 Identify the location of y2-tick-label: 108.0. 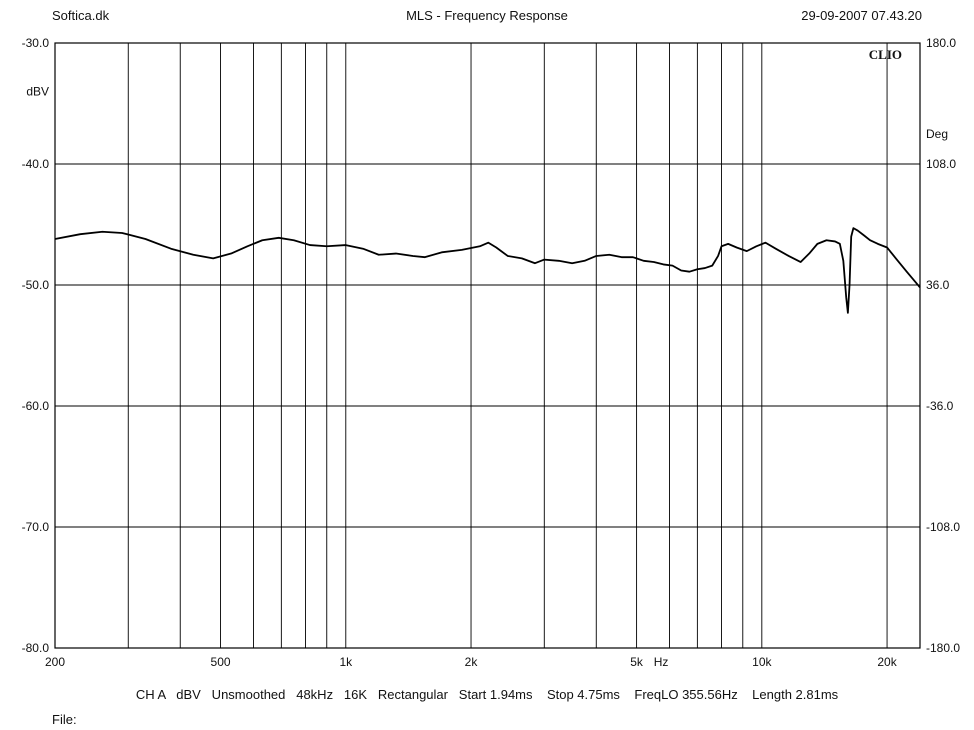
(941, 164).